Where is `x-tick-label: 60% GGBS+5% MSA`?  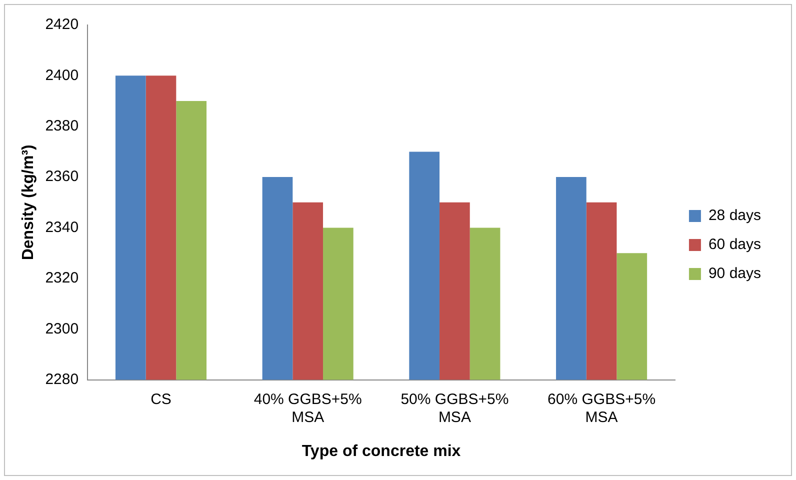 x-tick-label: 60% GGBS+5% MSA is located at coordinates (602, 408).